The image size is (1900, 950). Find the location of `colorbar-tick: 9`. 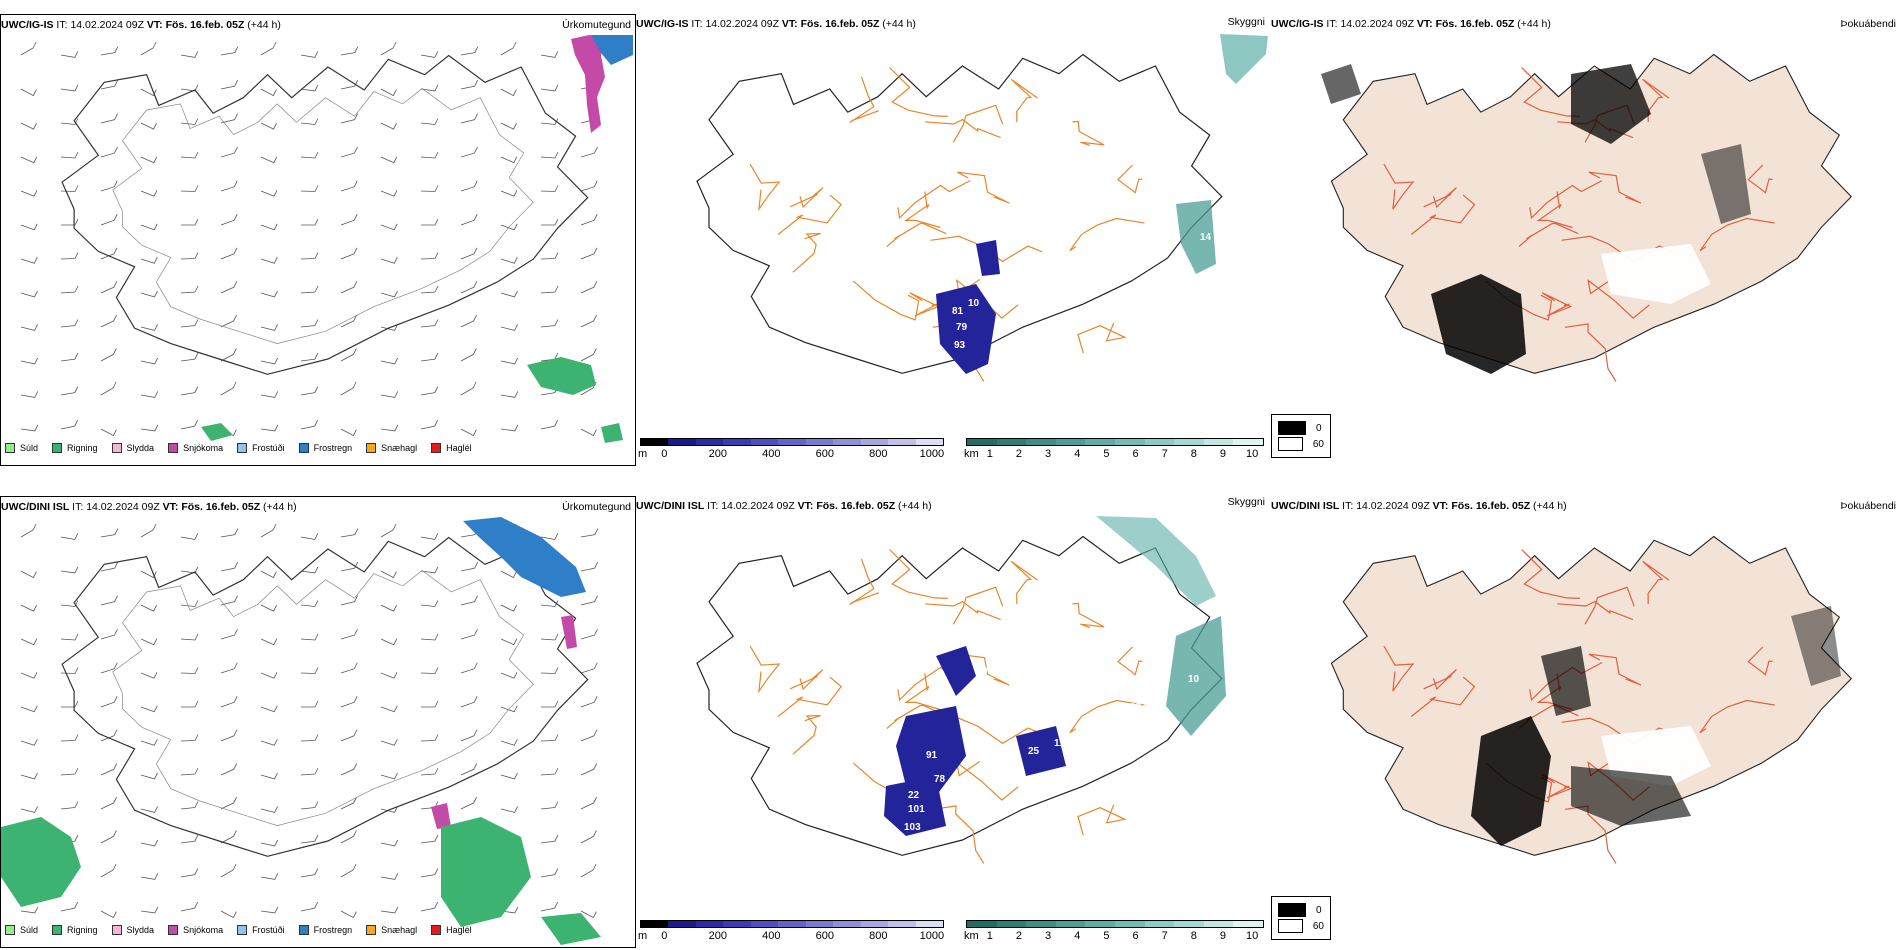

colorbar-tick: 9 is located at coordinates (1222, 936).